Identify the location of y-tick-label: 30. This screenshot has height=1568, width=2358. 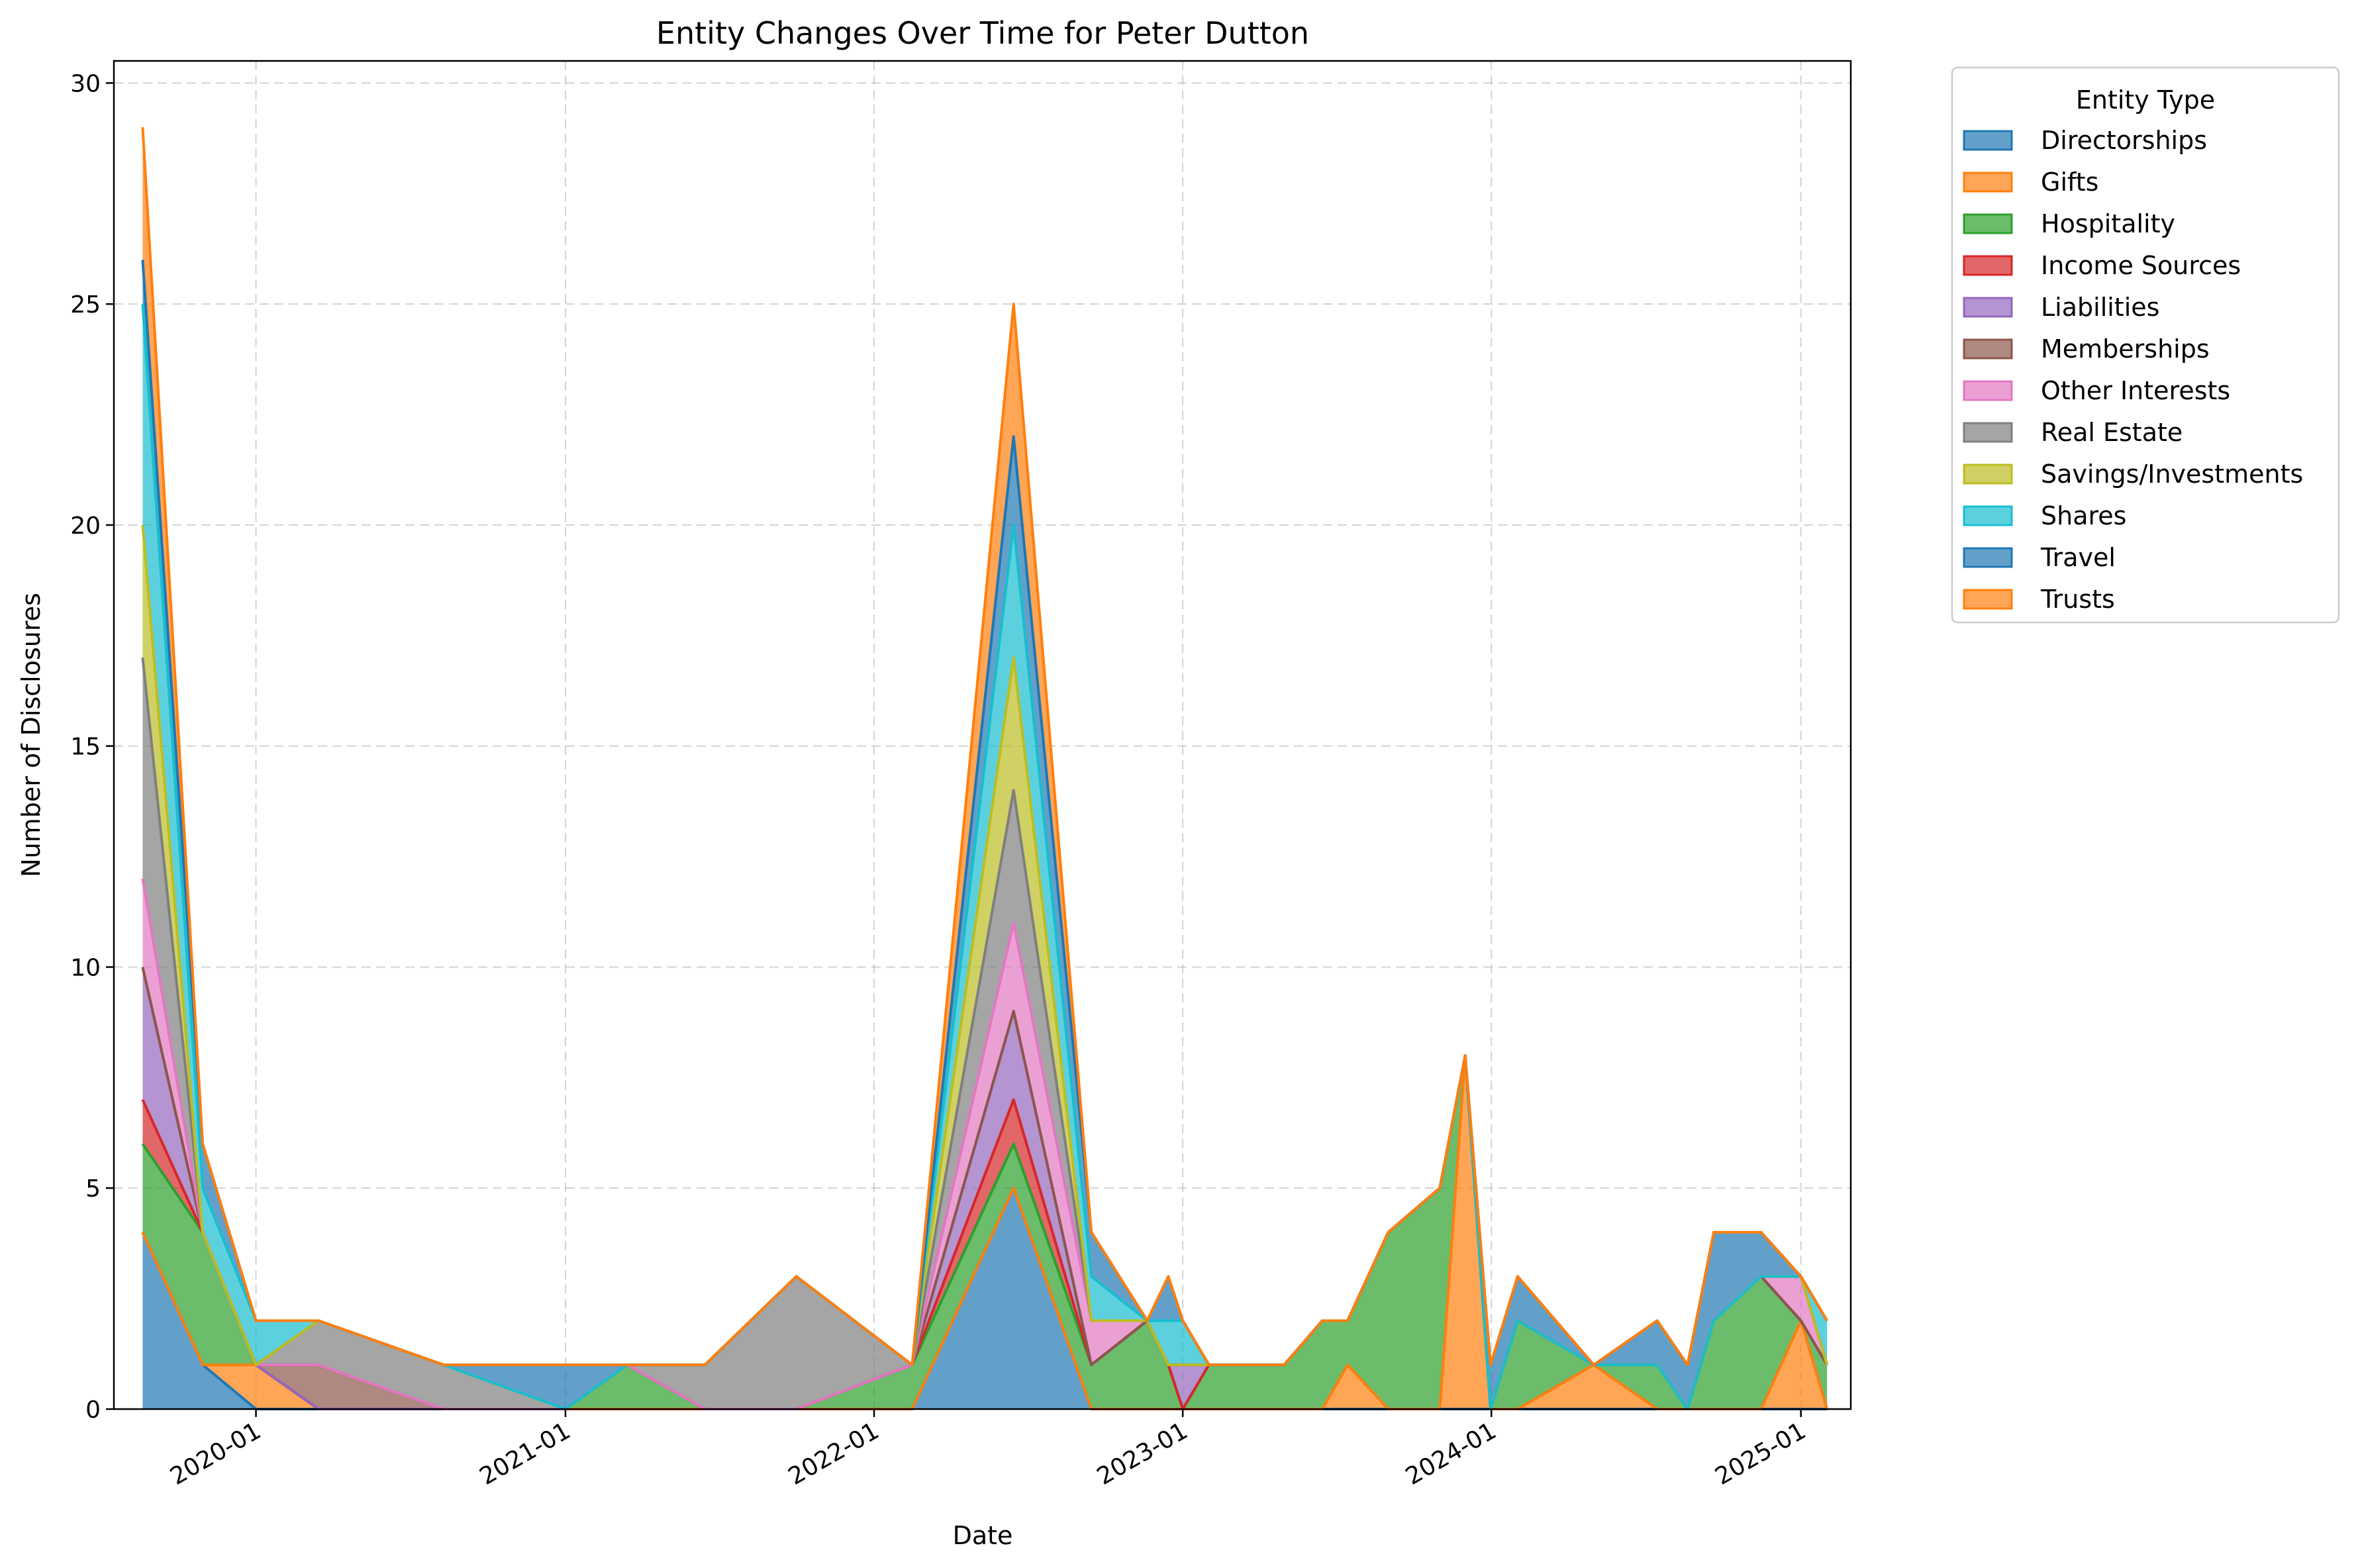
(85, 83).